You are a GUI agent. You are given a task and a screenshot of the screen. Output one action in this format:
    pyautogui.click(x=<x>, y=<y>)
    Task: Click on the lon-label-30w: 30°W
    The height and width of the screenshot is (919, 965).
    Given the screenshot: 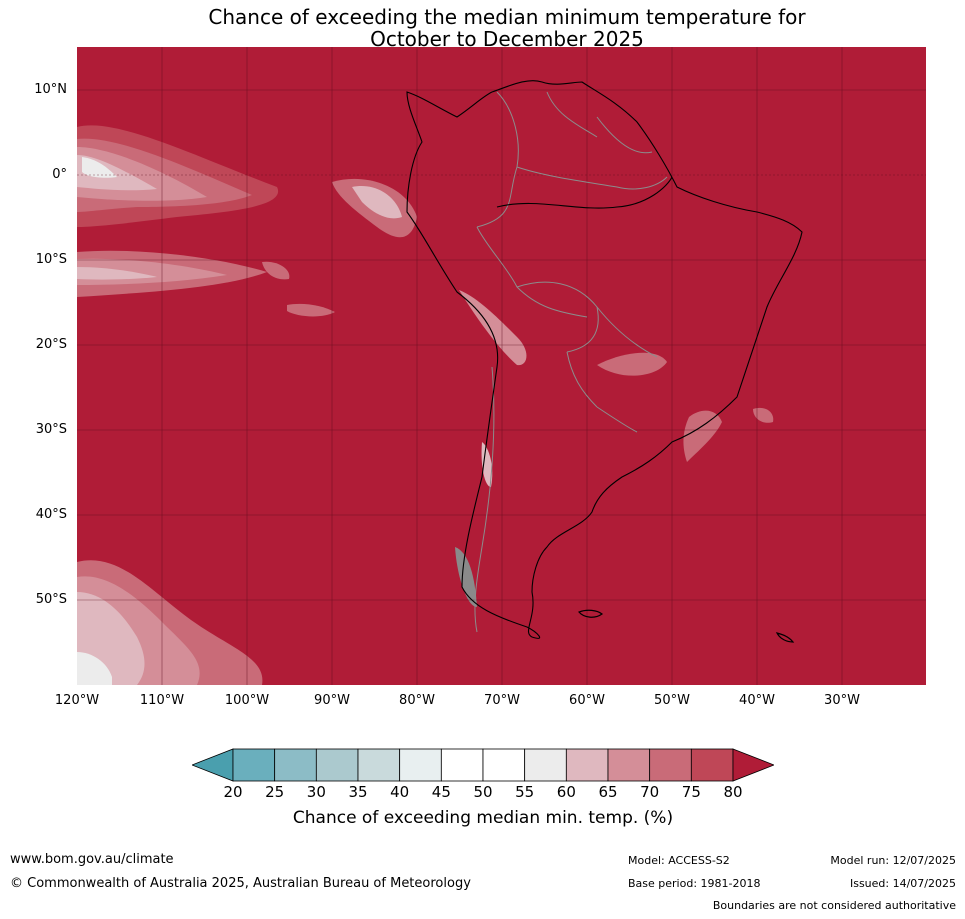 What is the action you would take?
    pyautogui.click(x=842, y=700)
    